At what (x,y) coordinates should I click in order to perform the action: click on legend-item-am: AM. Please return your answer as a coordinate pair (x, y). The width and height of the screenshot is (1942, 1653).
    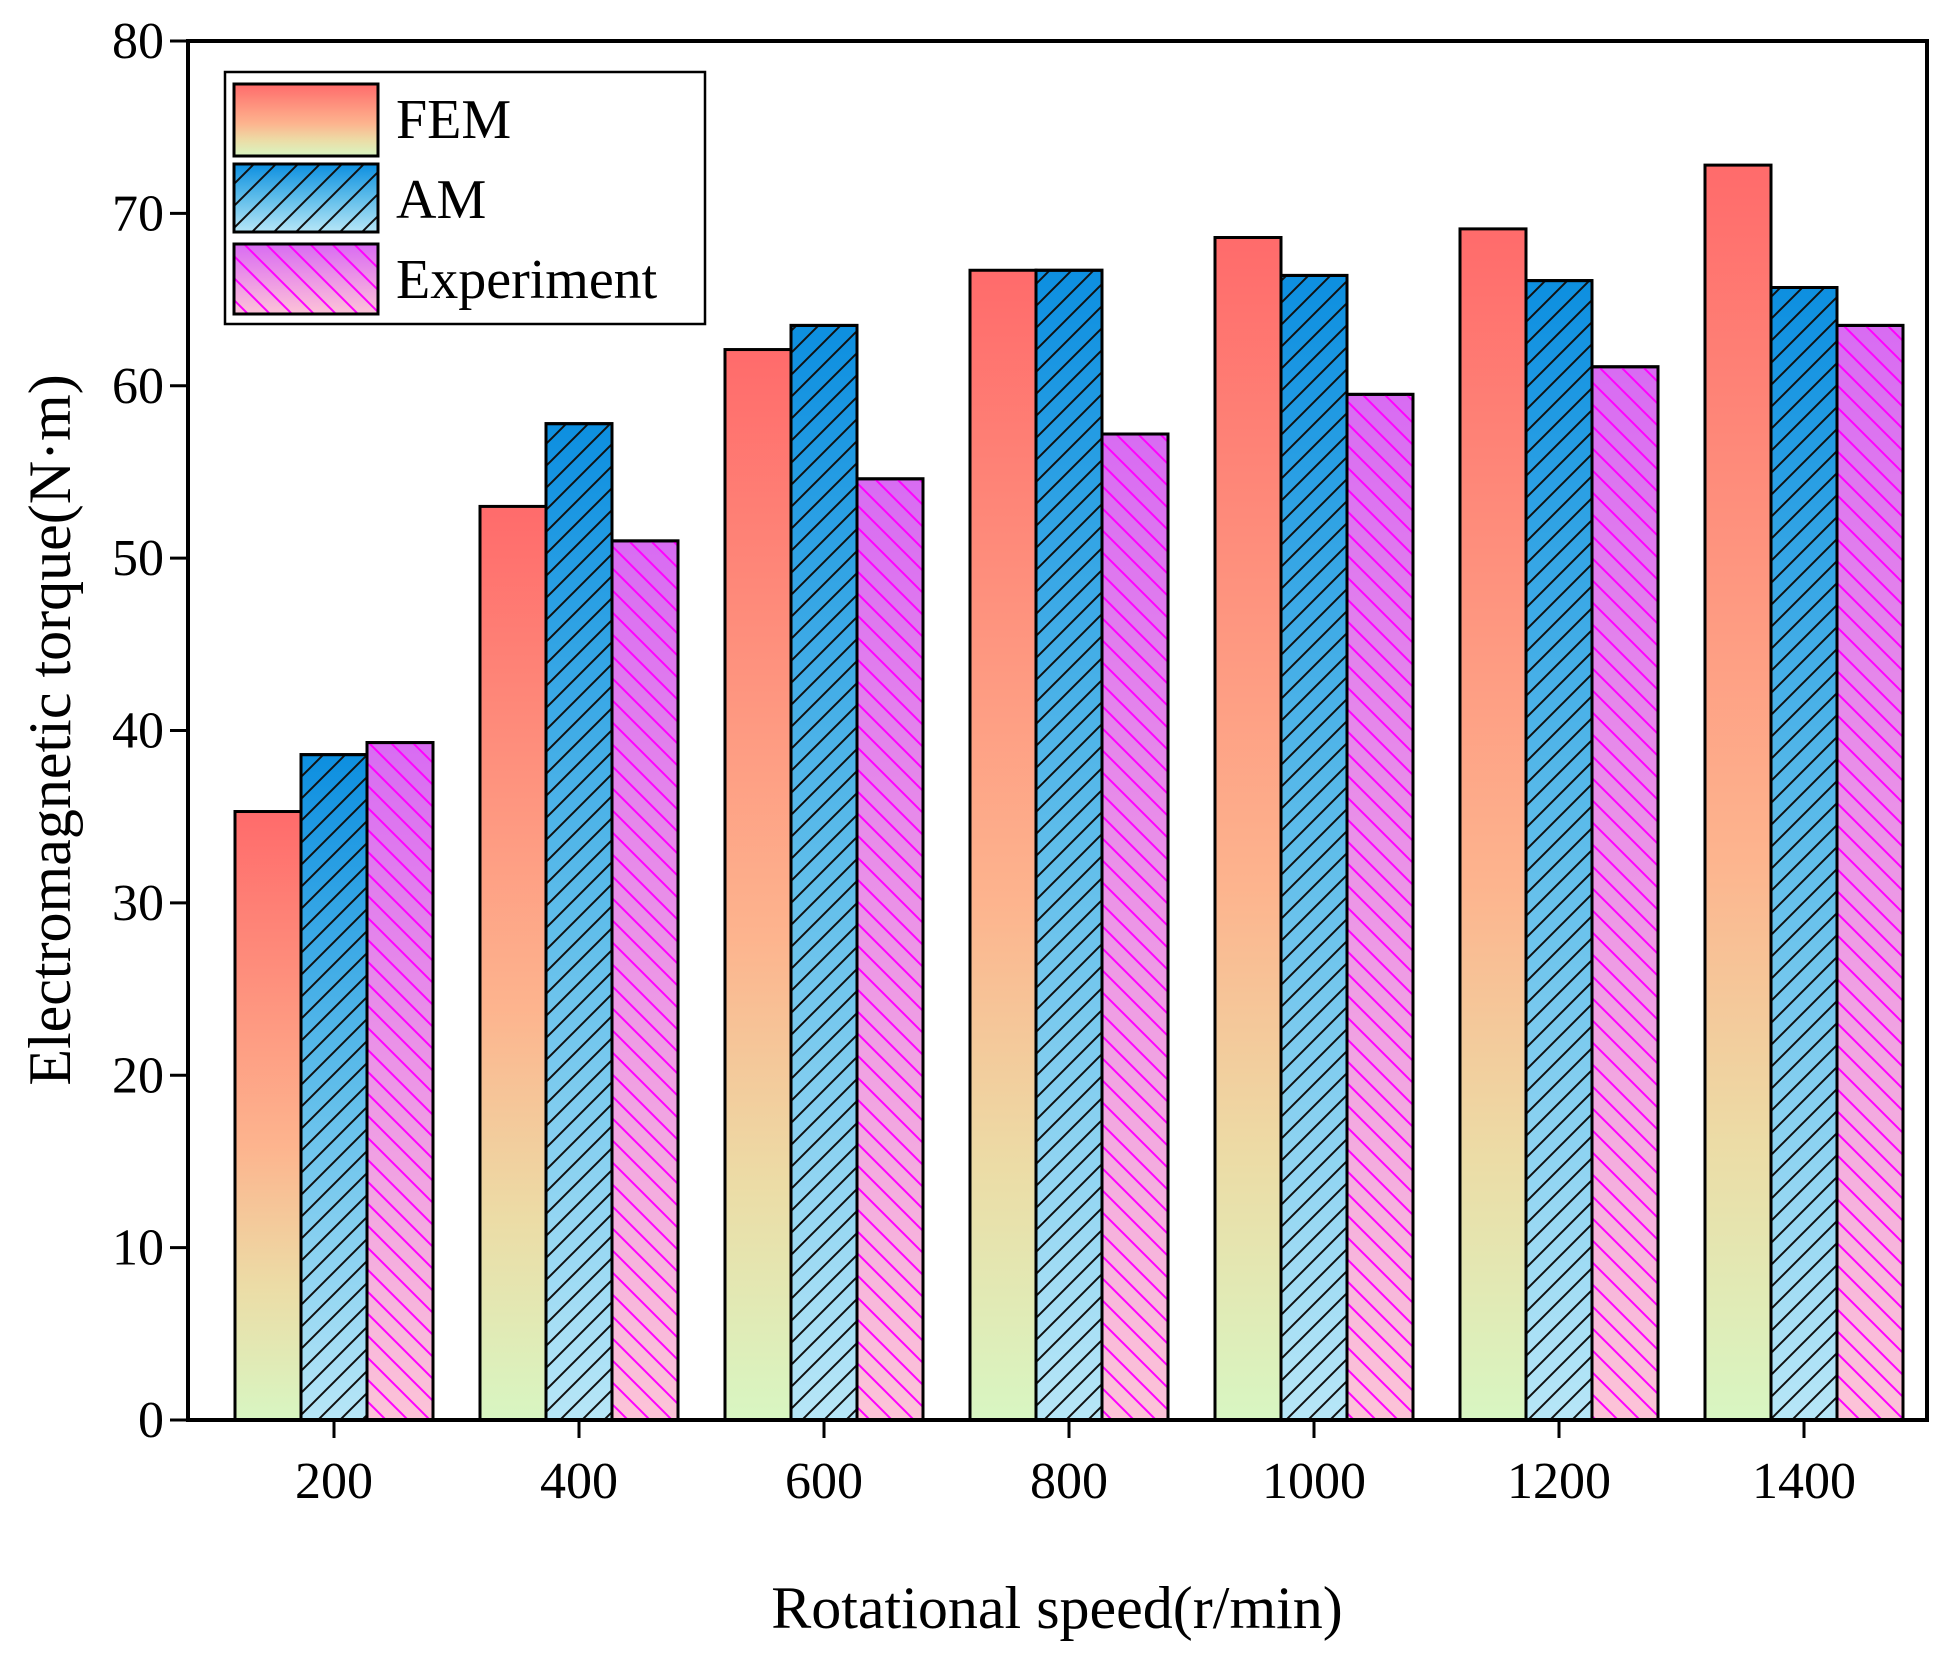
    Looking at the image, I should click on (359, 198).